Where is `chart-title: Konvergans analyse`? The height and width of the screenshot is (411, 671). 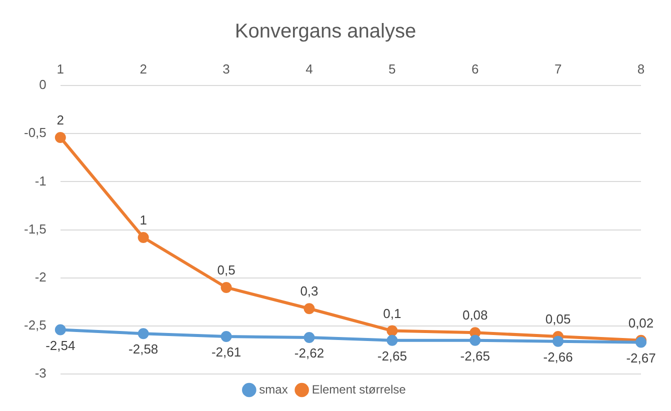 chart-title: Konvergans analyse is located at coordinates (325, 31).